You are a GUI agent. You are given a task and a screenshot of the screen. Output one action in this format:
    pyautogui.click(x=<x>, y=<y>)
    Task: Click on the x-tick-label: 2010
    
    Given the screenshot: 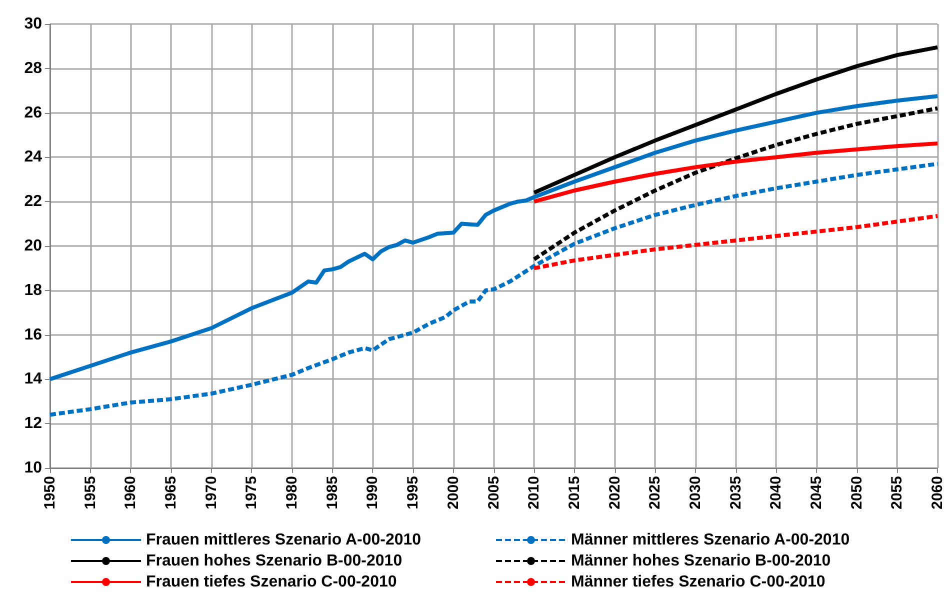 What is the action you would take?
    pyautogui.click(x=534, y=493)
    